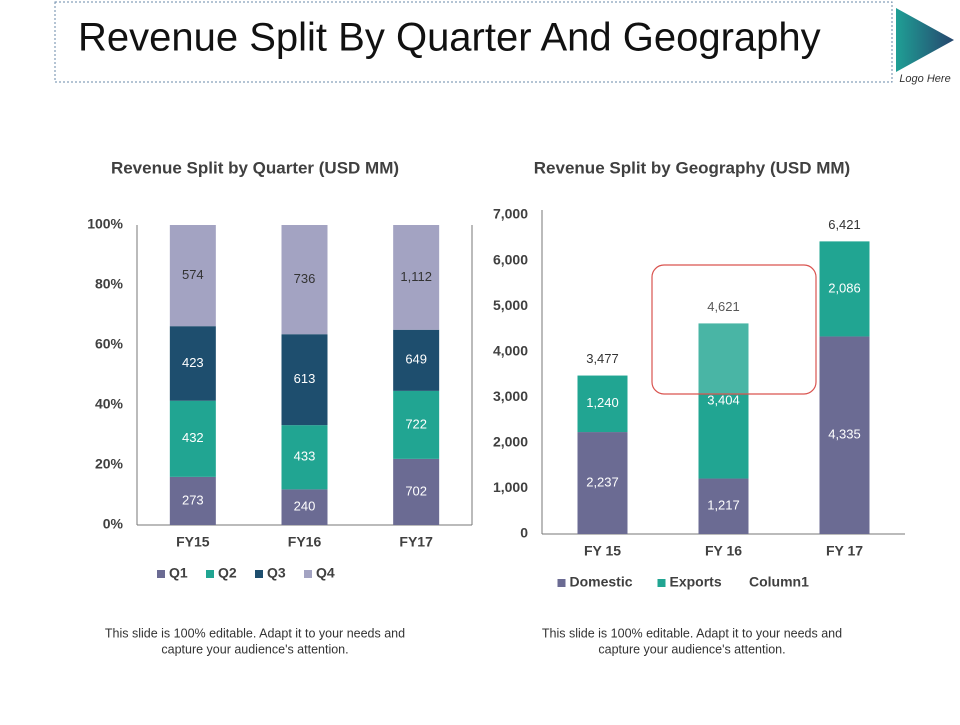 The width and height of the screenshot is (960, 725). I want to click on slide-title: Revenue Split By Quarter And Geography, so click(449, 38).